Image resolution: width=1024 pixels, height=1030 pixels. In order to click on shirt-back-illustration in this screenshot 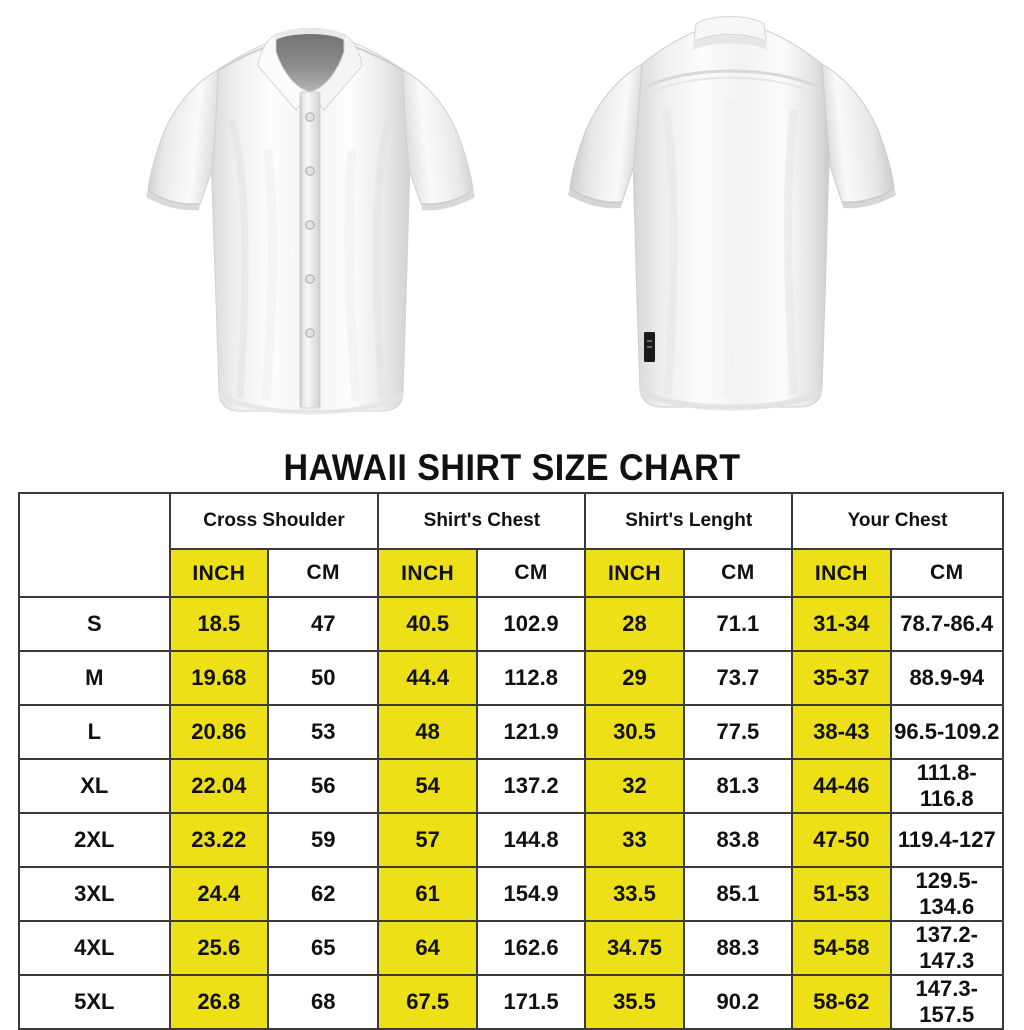, I will do `click(732, 213)`.